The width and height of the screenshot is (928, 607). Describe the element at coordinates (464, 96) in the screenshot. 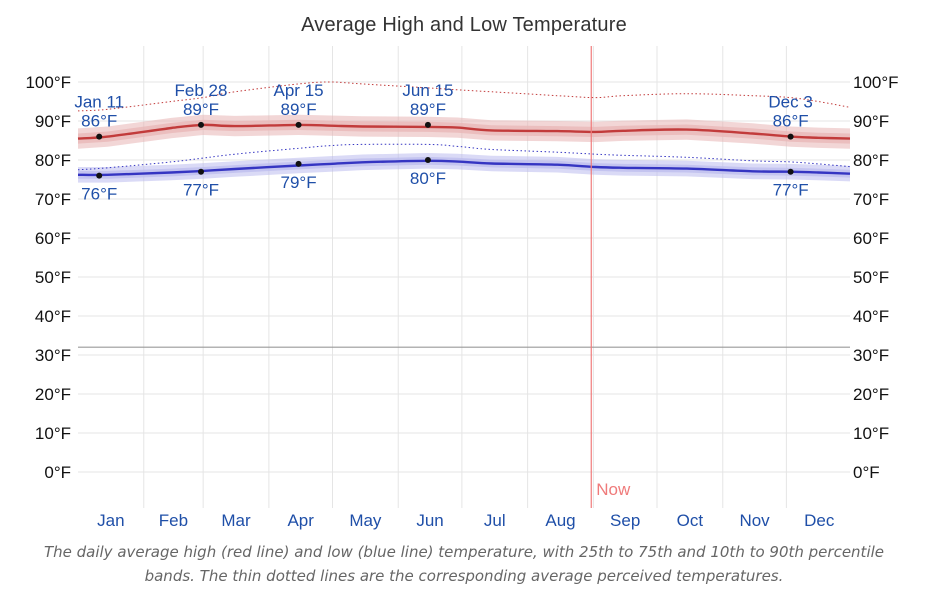

I see `perceived-high-line` at that location.